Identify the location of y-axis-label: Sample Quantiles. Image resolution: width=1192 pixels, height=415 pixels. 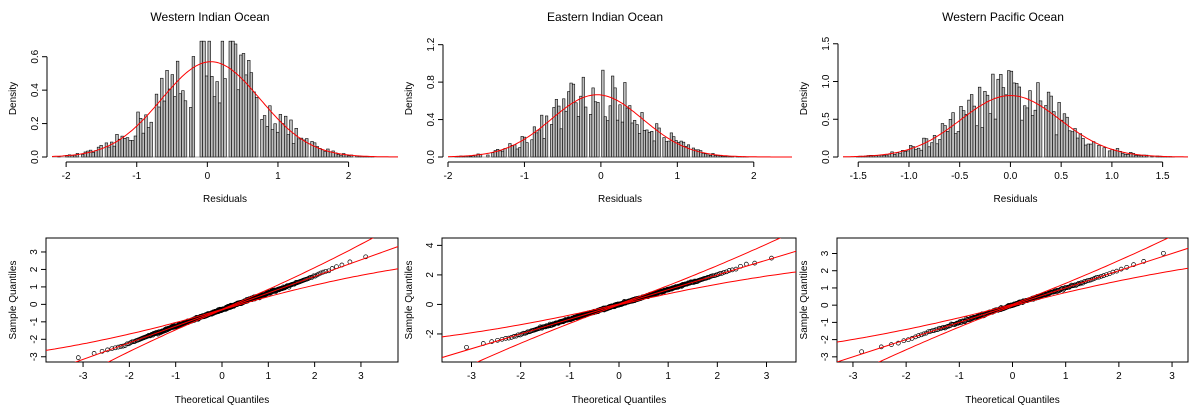
(409, 300).